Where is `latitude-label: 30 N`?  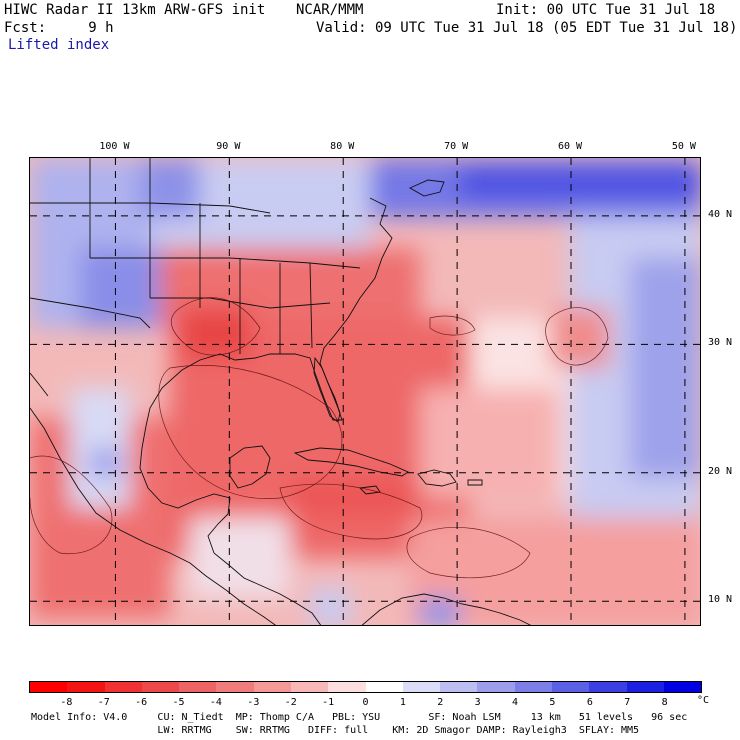
latitude-label: 30 N is located at coordinates (720, 343).